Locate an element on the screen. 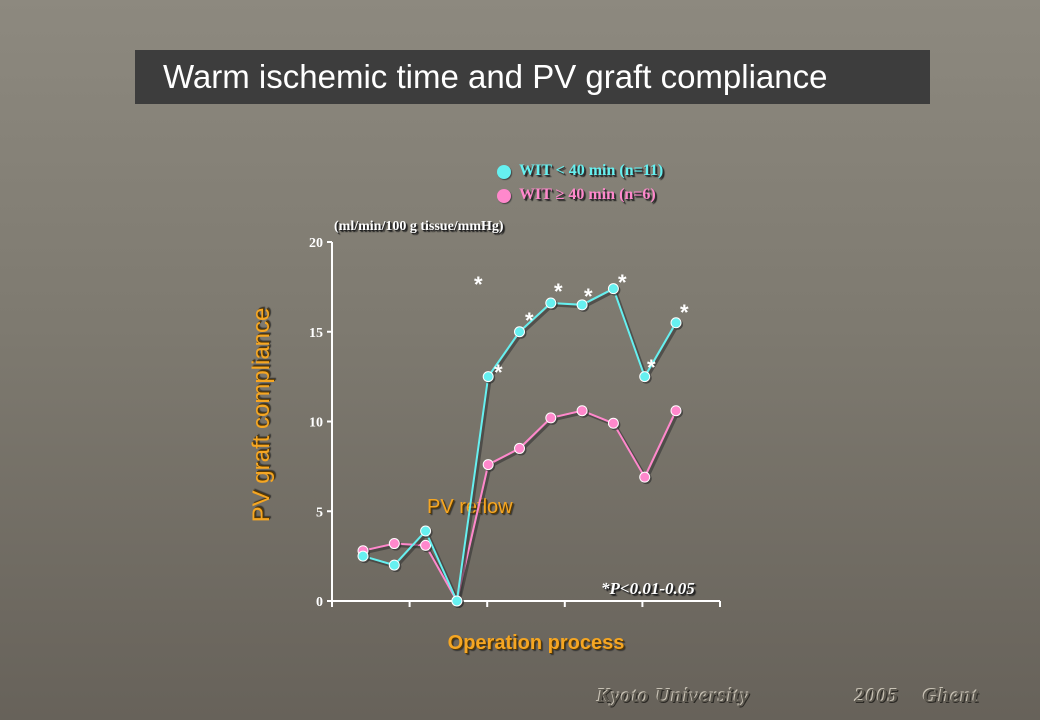 The height and width of the screenshot is (720, 1040). series-line-shadow is located at coordinates (522, 509).